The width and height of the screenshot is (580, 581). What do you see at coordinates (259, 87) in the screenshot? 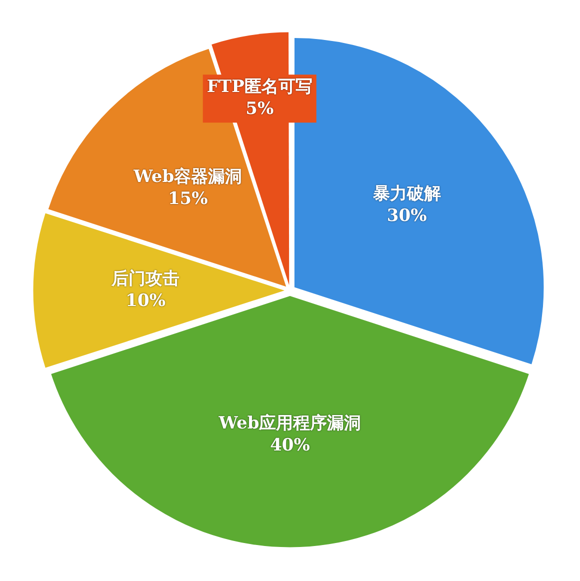
I see `slice-label: FTP匿名可写` at bounding box center [259, 87].